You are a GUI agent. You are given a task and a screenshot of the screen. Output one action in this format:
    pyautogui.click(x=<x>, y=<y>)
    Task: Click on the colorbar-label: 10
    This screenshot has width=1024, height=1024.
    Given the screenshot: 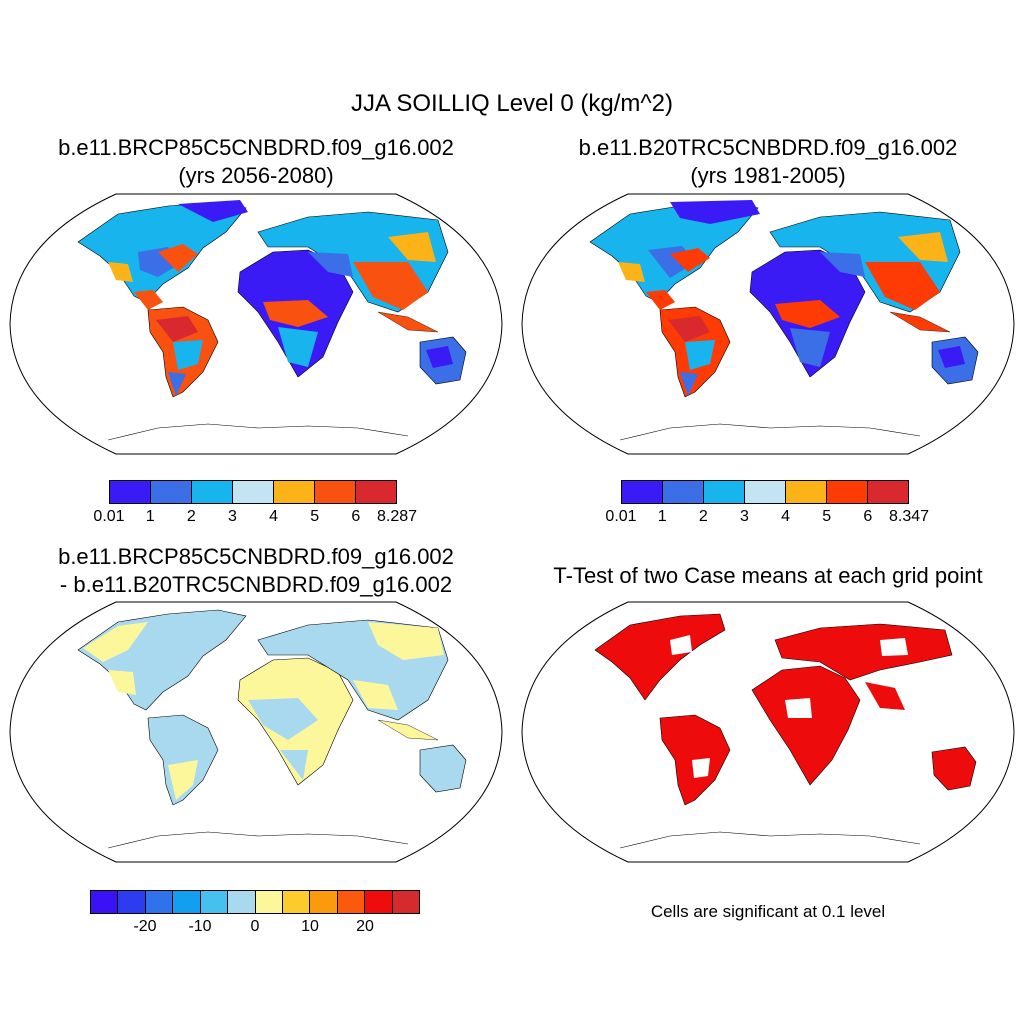 What is the action you would take?
    pyautogui.click(x=310, y=926)
    